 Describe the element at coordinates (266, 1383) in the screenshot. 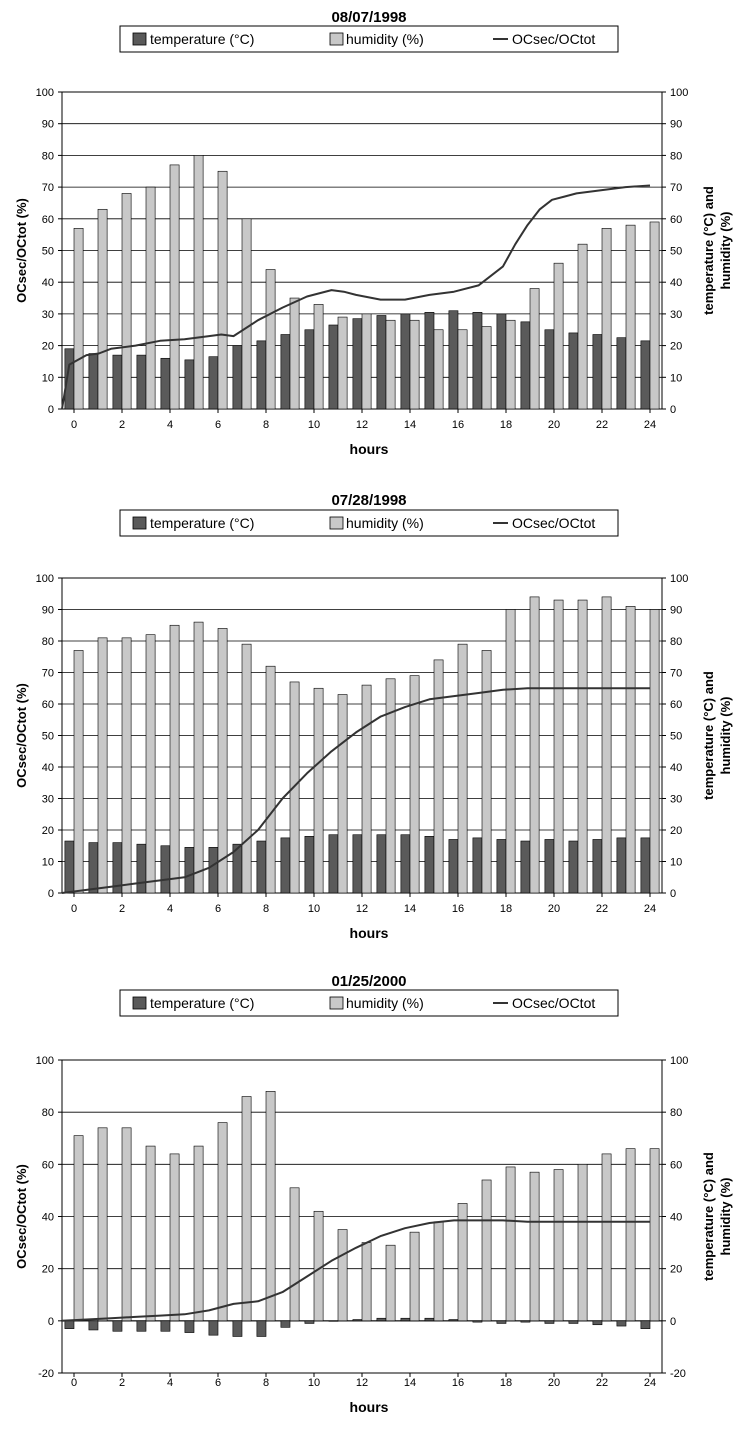

I see `x-tick-label: 8` at that location.